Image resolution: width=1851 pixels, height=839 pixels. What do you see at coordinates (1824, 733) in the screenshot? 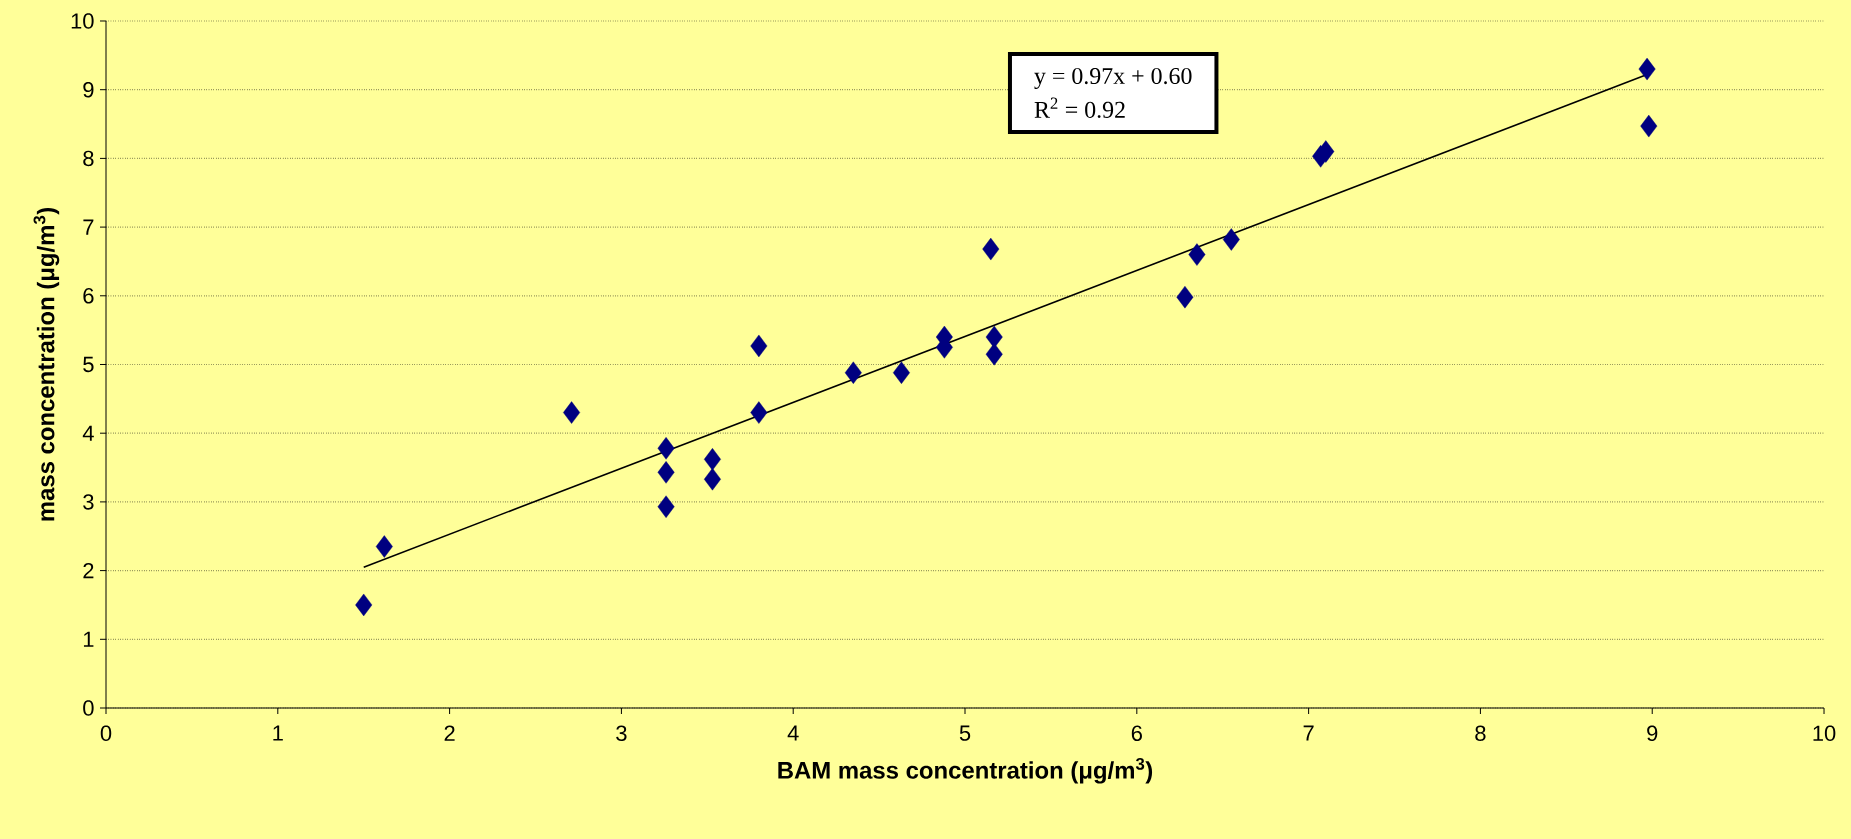
I see `x-tick-label: 10` at bounding box center [1824, 733].